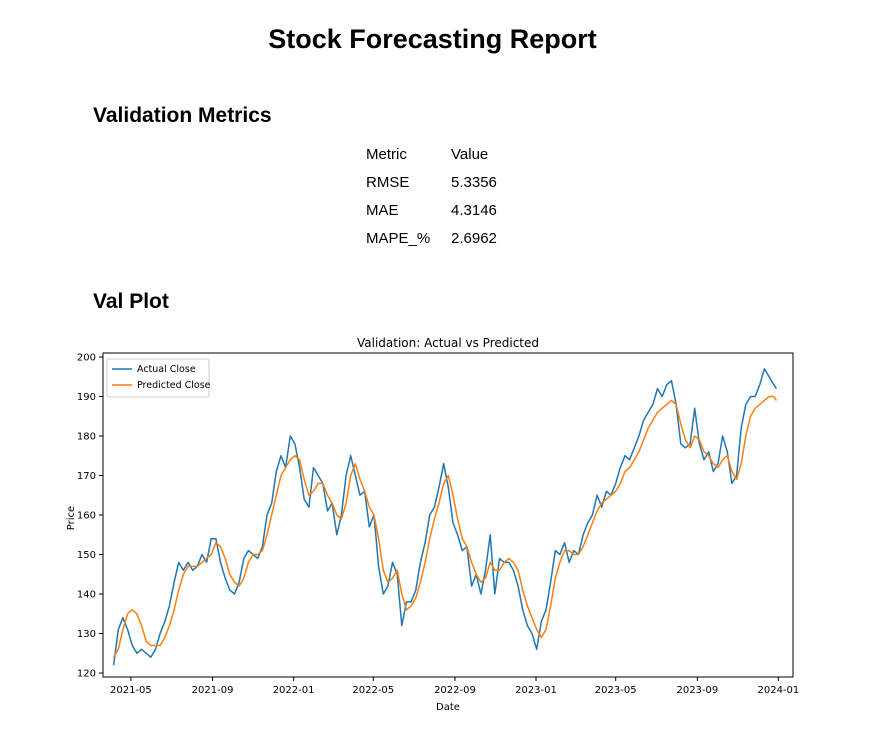  Describe the element at coordinates (697, 690) in the screenshot. I see `x-tick-label: 2023-09` at that location.